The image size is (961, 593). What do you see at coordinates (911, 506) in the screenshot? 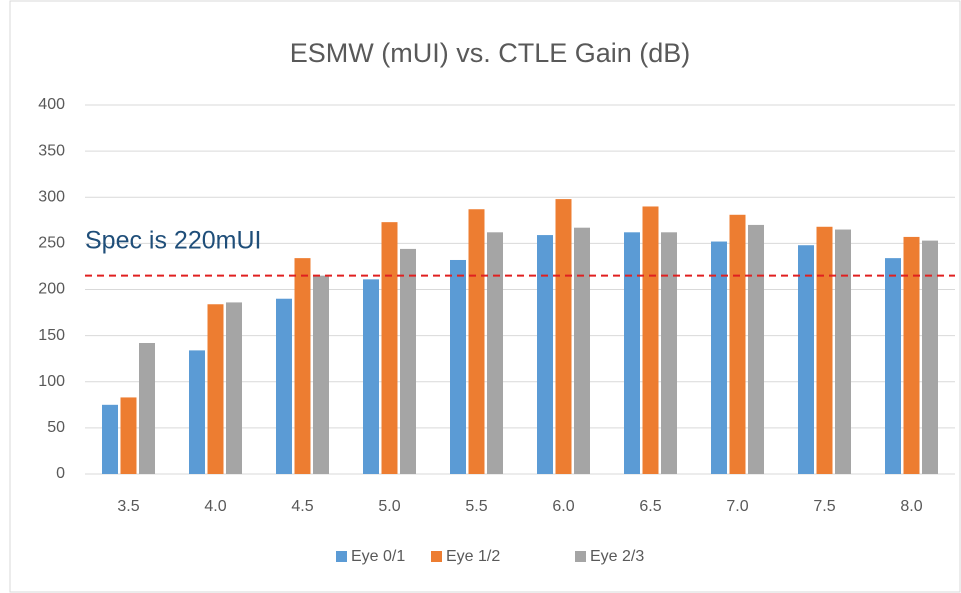
I see `x-tick-label: 8.0` at bounding box center [911, 506].